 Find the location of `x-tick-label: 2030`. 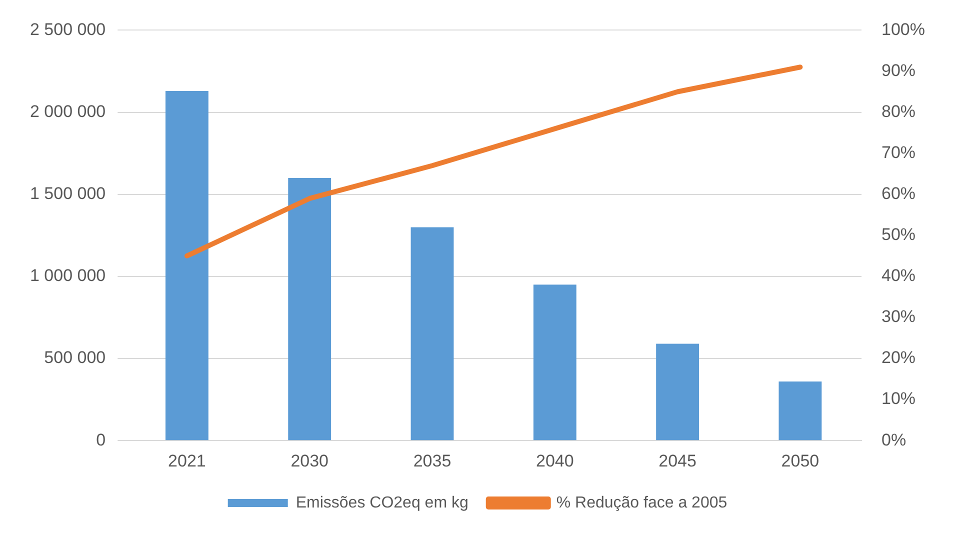

x-tick-label: 2030 is located at coordinates (309, 460).